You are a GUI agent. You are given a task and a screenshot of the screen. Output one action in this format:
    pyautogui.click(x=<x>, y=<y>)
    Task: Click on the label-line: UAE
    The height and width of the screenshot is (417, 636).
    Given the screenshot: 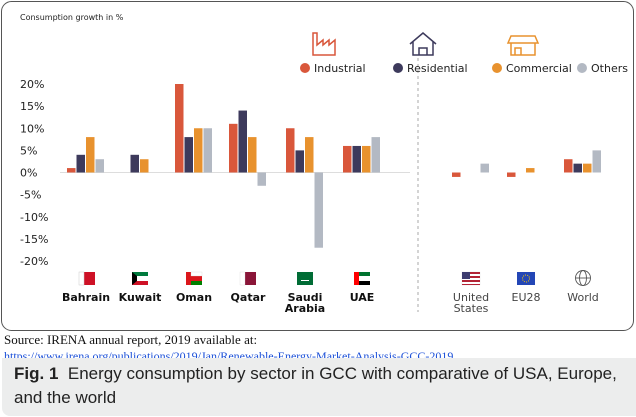 What is the action you would take?
    pyautogui.click(x=362, y=297)
    